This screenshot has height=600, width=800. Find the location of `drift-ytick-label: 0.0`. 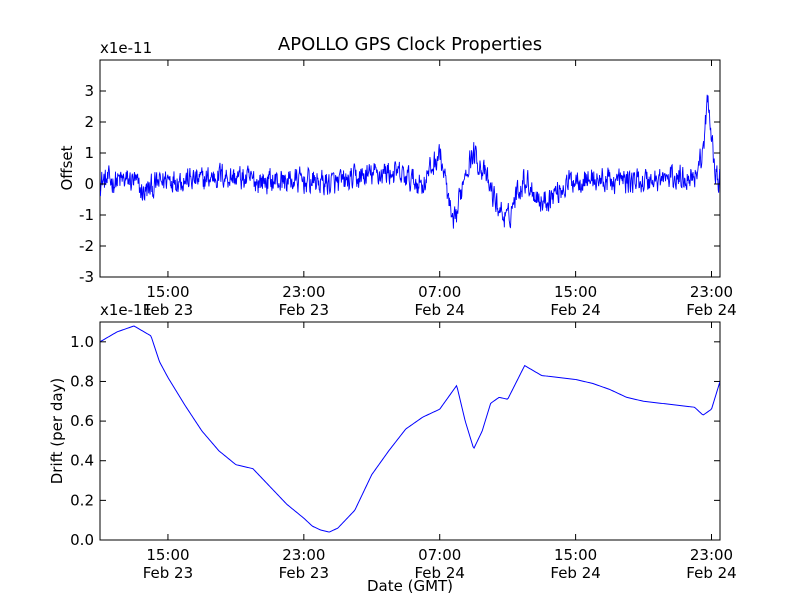

drift-ytick-label: 0.0 is located at coordinates (82, 540).